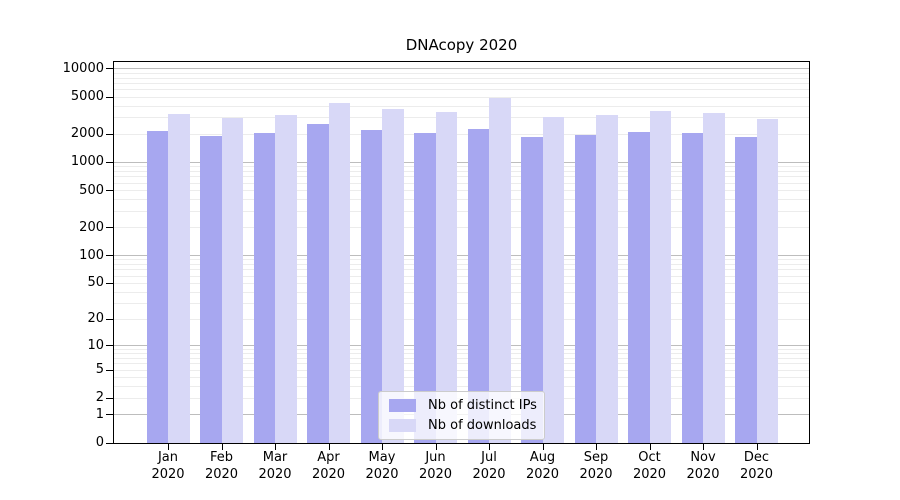  Describe the element at coordinates (478, 285) in the screenshot. I see `bar-distinct-ips-jul` at that location.